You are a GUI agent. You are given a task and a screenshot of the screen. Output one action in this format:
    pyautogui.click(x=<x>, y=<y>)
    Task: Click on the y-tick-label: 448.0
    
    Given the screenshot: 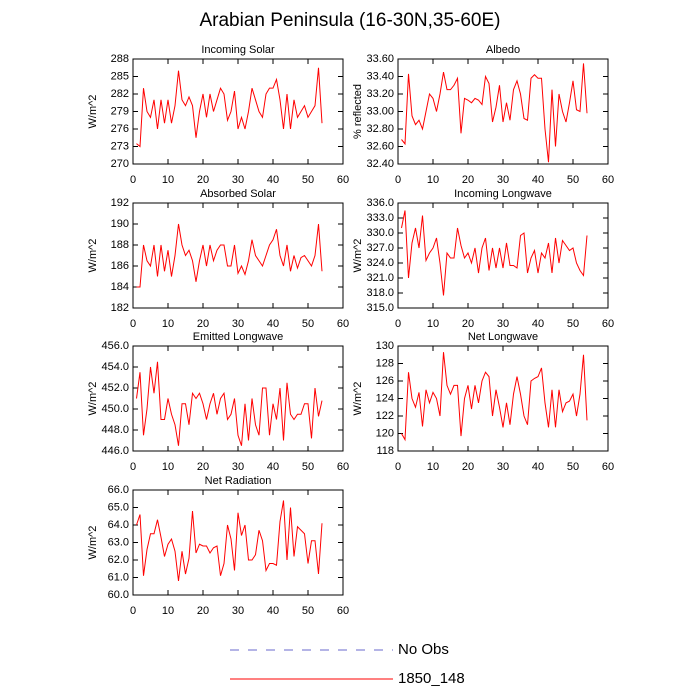 What is the action you would take?
    pyautogui.click(x=115, y=430)
    